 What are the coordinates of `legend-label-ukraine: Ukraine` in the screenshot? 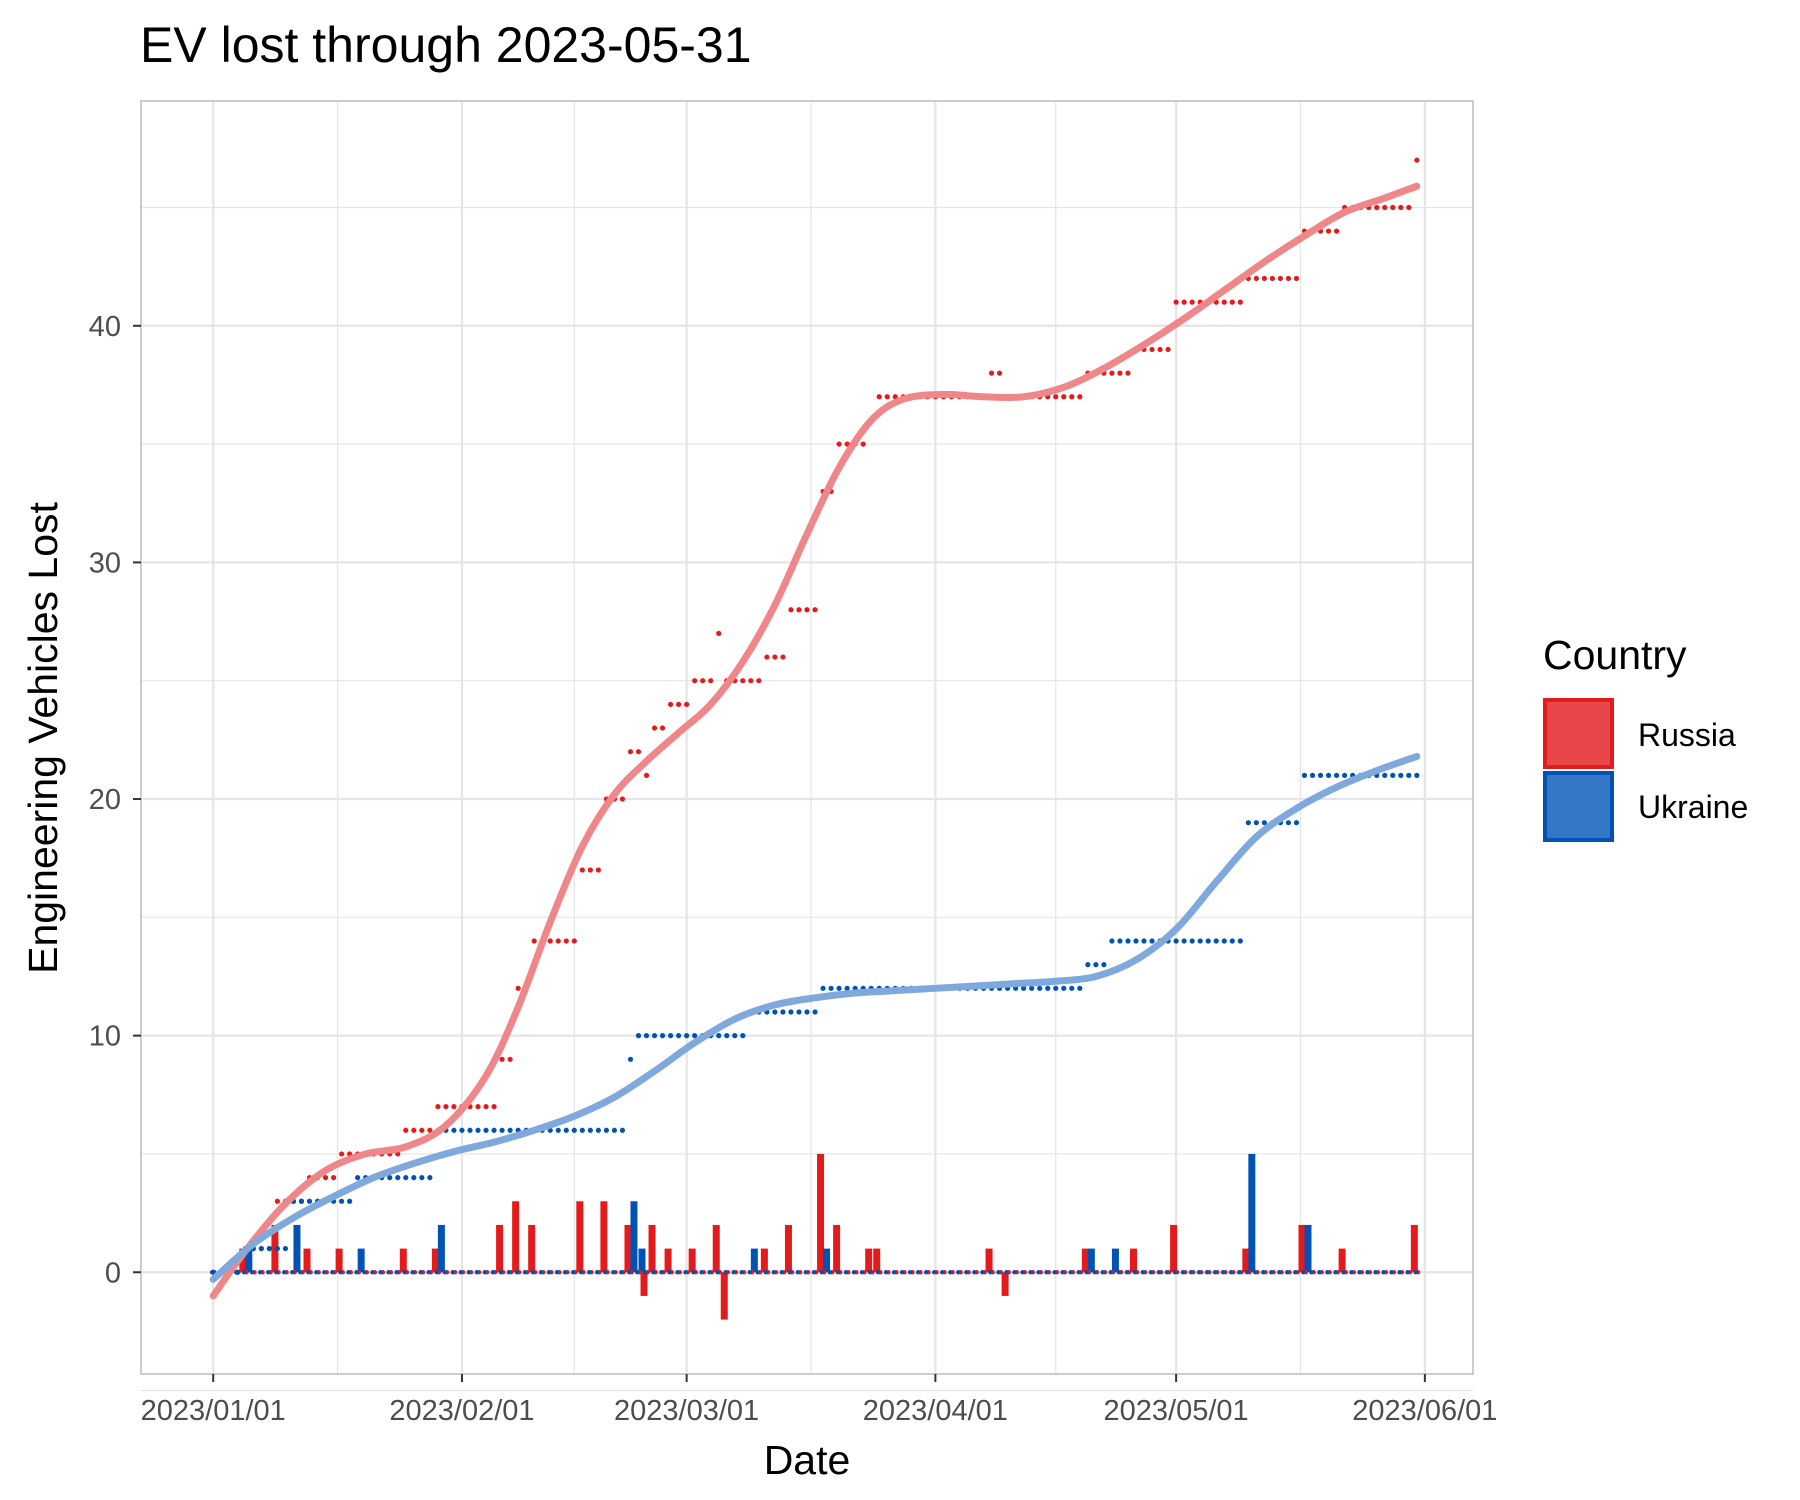 It's located at (1693, 807).